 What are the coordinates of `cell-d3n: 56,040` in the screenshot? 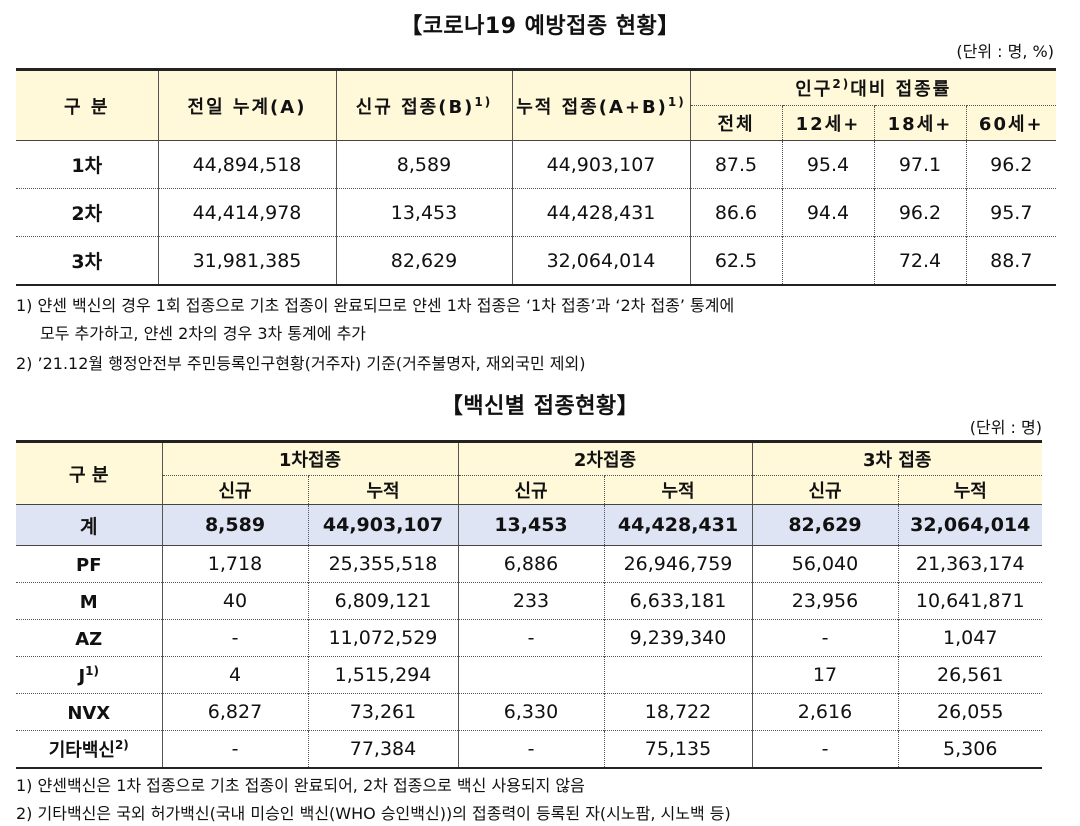 It's located at (824, 564).